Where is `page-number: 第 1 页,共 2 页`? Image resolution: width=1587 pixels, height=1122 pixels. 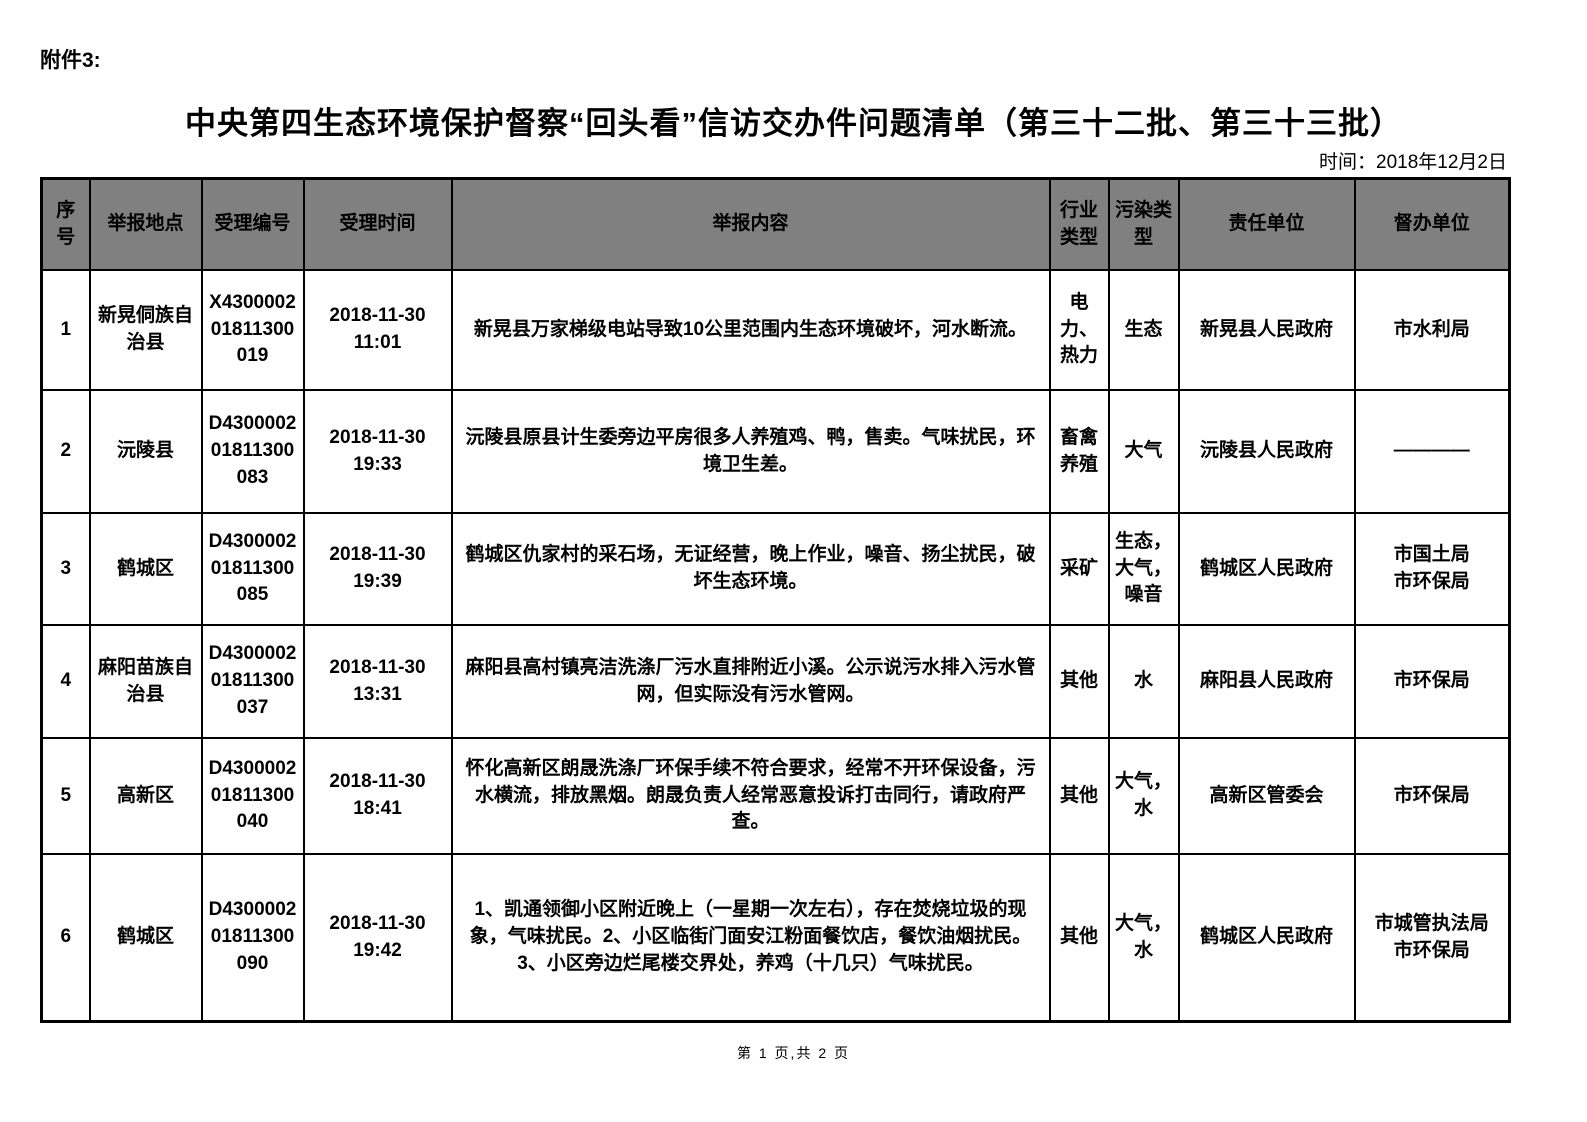
page-number: 第 1 页,共 2 页 is located at coordinates (793, 1053).